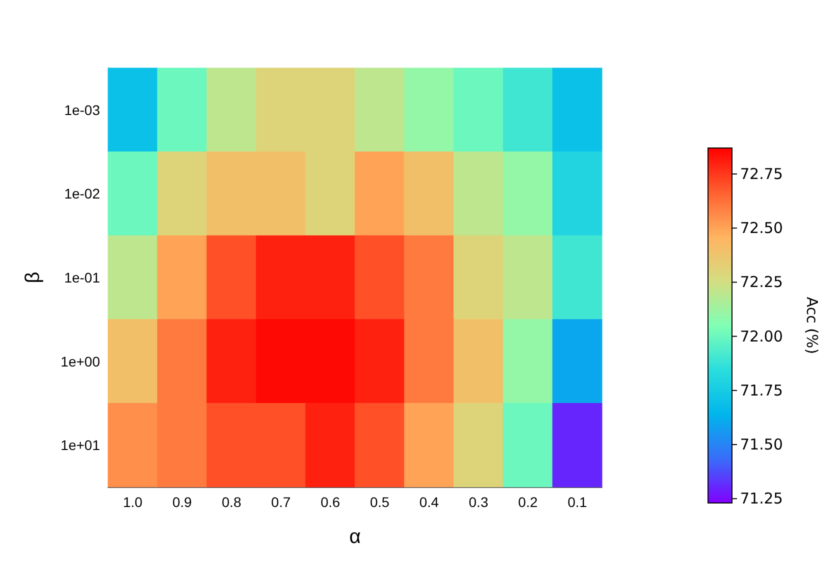 The width and height of the screenshot is (830, 585). Describe the element at coordinates (82, 194) in the screenshot. I see `y-tick-label: 1e-02` at that location.